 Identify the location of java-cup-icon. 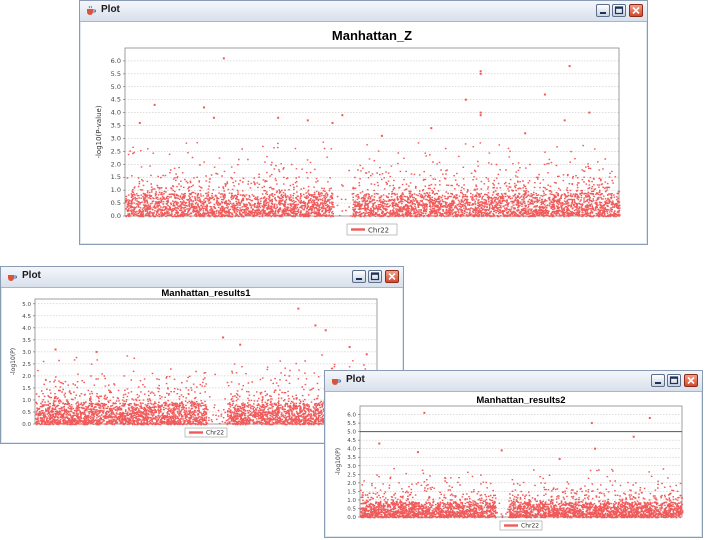
(12, 278).